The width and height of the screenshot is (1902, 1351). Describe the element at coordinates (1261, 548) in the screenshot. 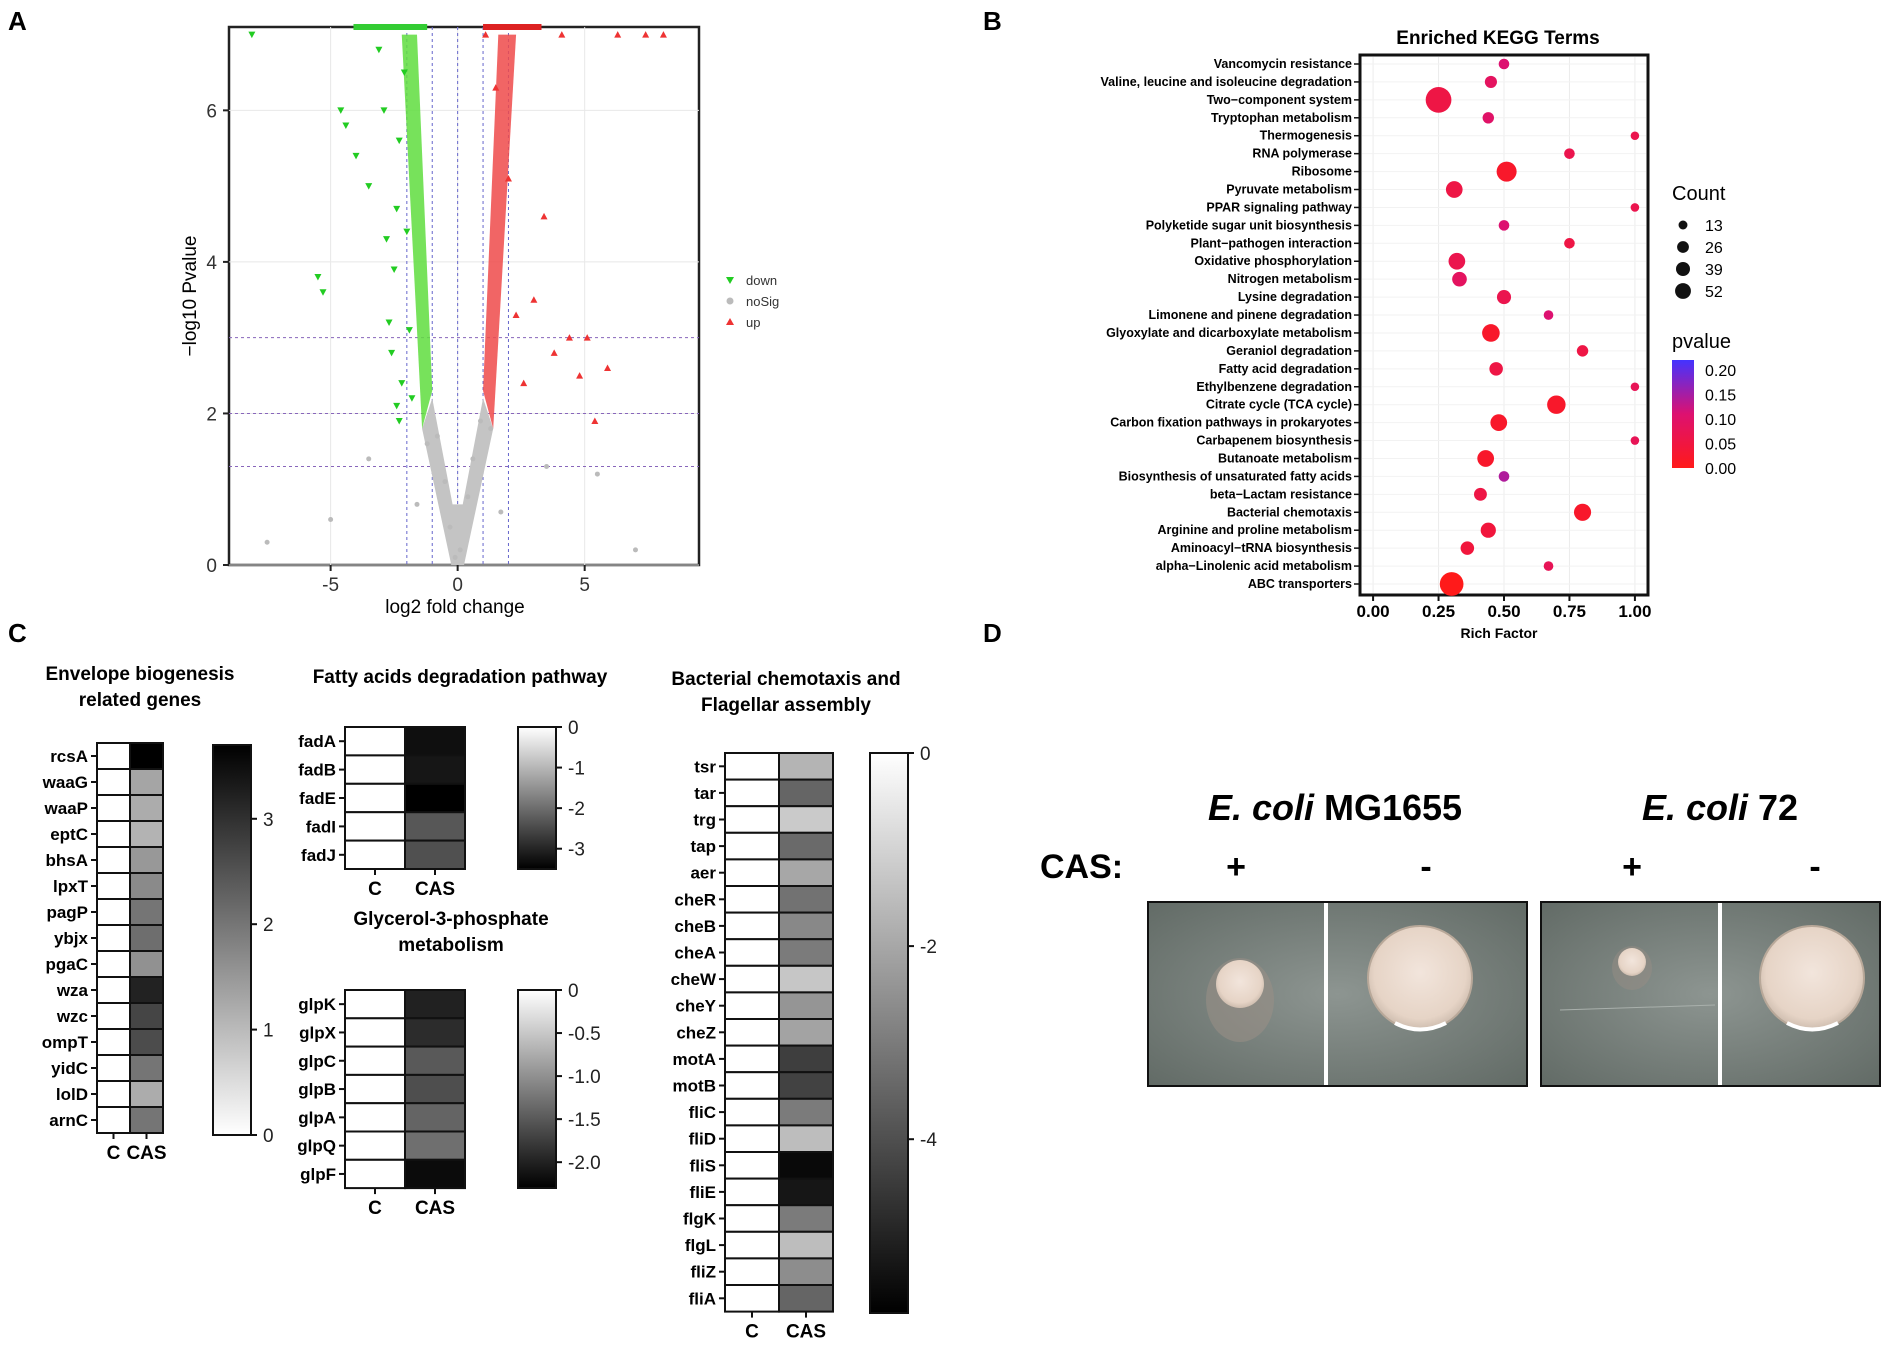

I see `kegg-term-label: Aminoacyl−tRNA biosynthesis` at that location.